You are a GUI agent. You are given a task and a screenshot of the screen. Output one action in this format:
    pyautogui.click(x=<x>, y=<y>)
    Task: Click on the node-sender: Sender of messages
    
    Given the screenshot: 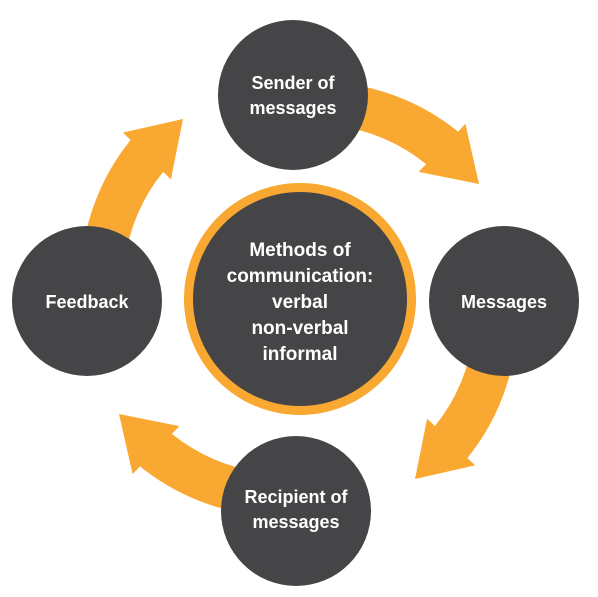 What is the action you would take?
    pyautogui.click(x=293, y=95)
    